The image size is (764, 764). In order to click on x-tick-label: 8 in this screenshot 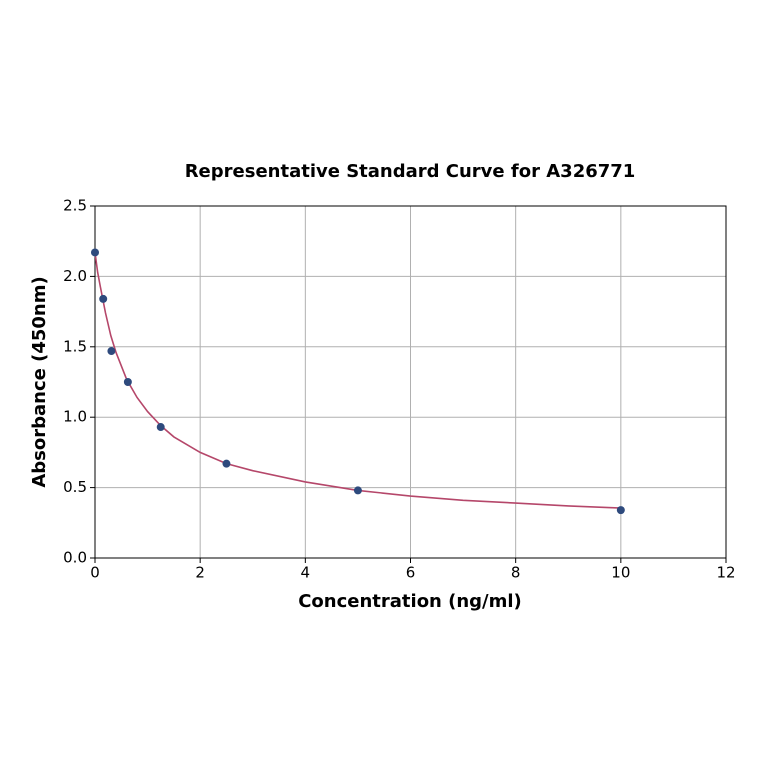, I will do `click(516, 573)`.